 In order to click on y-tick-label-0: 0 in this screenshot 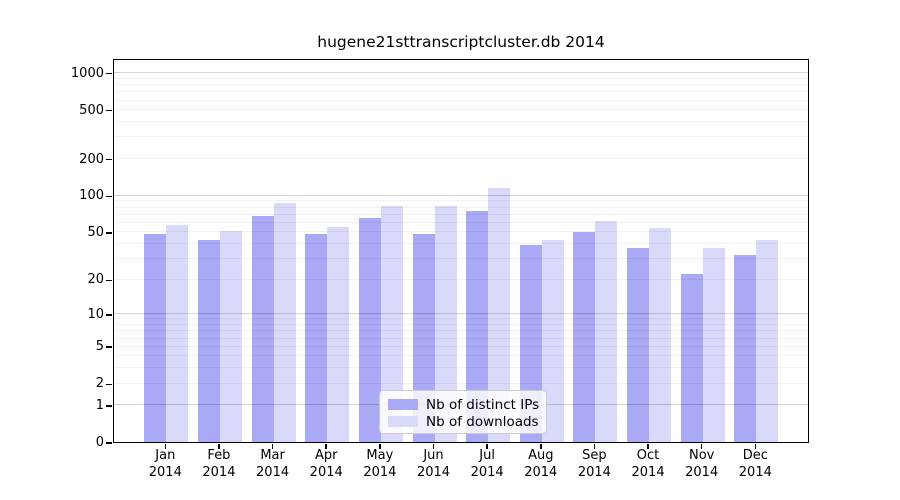, I will do `click(99, 442)`.